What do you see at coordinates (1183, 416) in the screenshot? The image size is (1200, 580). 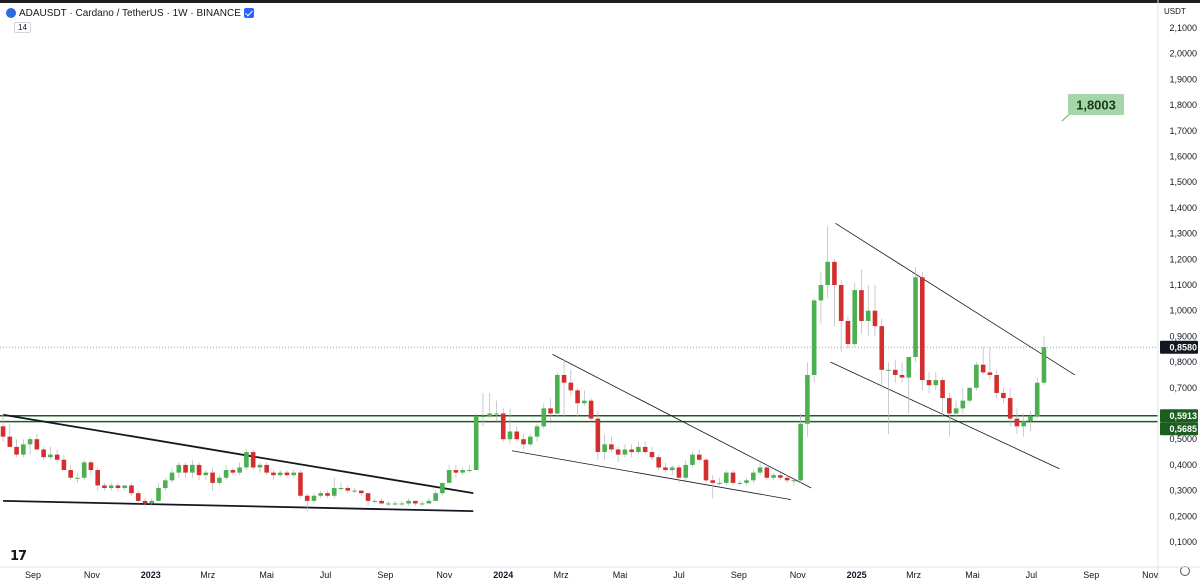 I see `price-label-text: 0,5913` at bounding box center [1183, 416].